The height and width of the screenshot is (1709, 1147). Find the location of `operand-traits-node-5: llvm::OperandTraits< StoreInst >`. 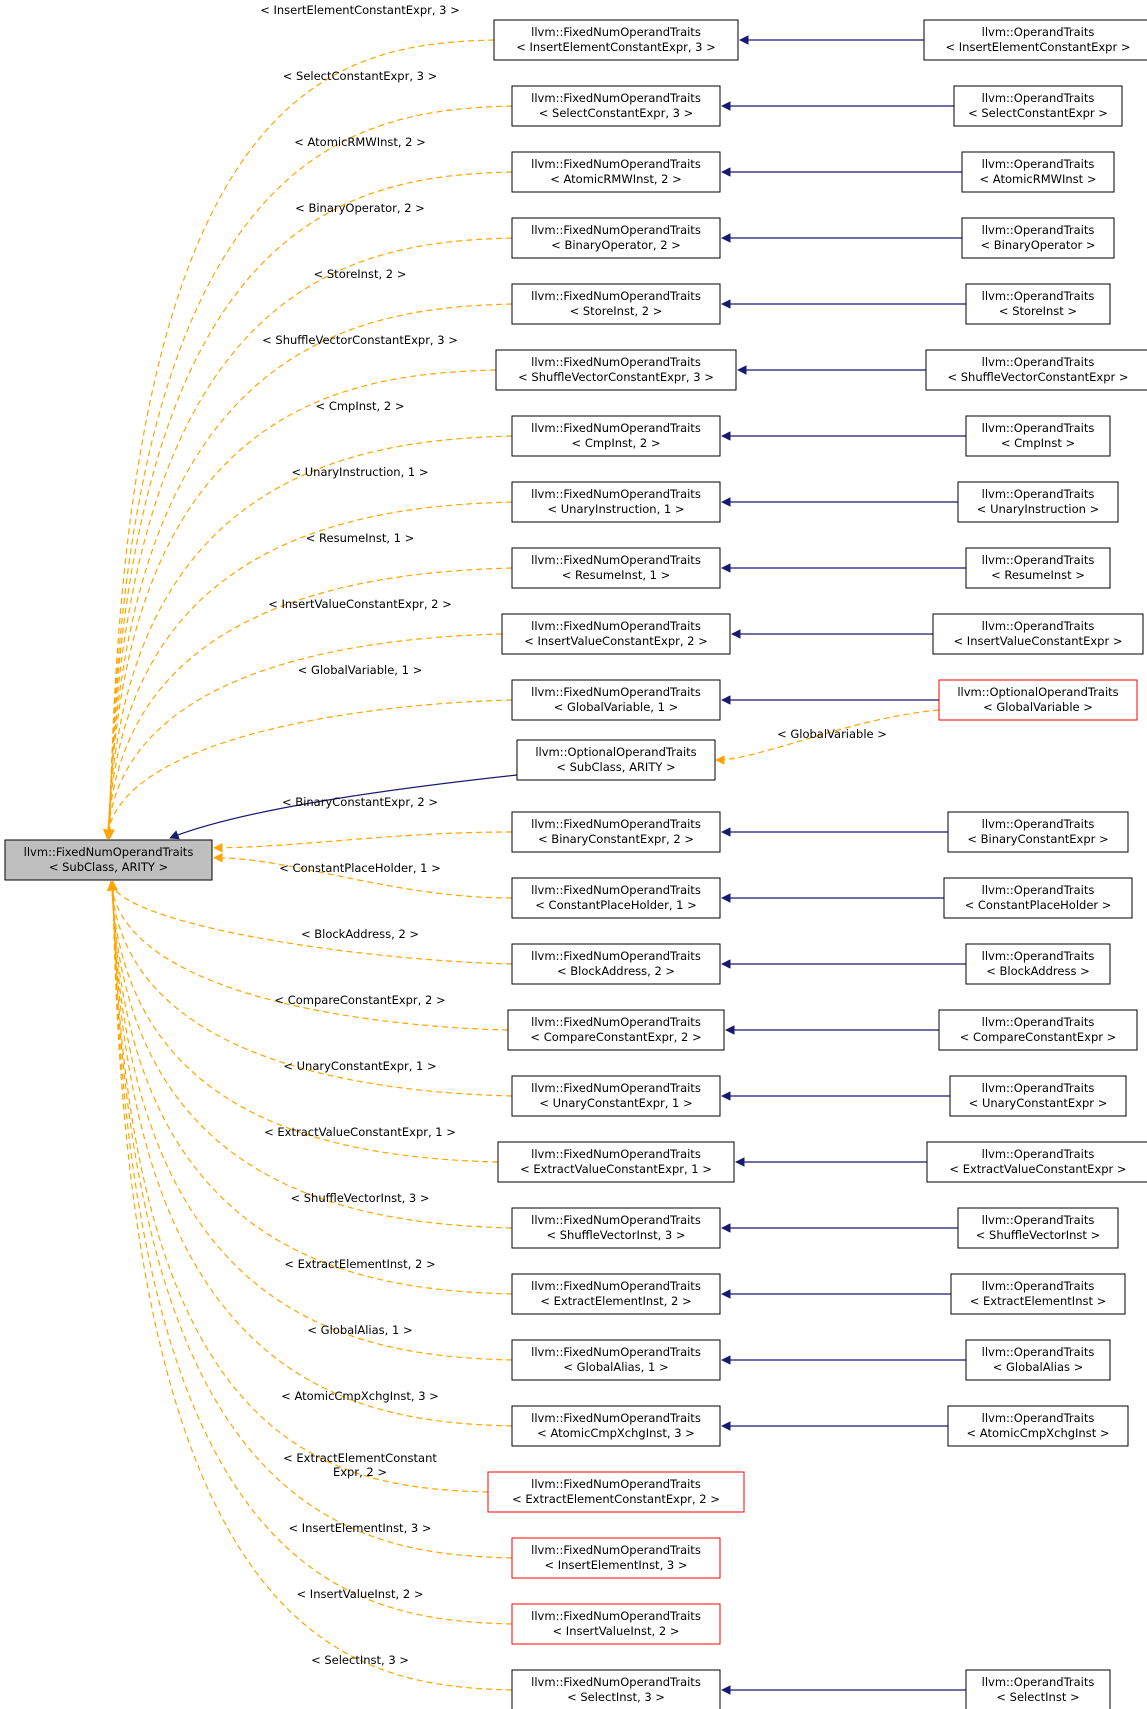

operand-traits-node-5: llvm::OperandTraits< StoreInst > is located at coordinates (1038, 304).